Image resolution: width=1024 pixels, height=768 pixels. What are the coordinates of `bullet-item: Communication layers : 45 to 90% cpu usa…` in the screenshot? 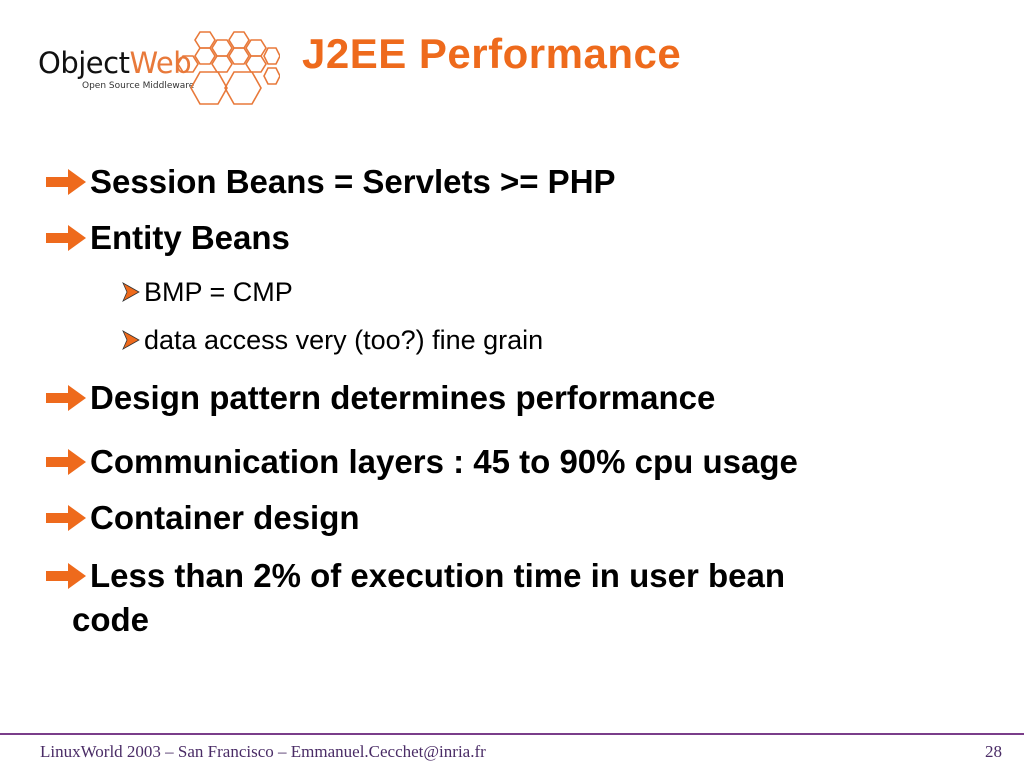 It's located at (421, 462).